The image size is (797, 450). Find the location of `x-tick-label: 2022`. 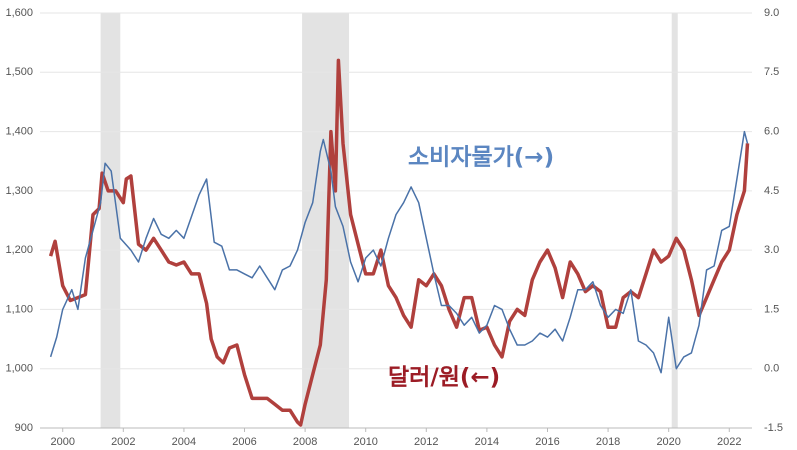

x-tick-label: 2022 is located at coordinates (729, 442).